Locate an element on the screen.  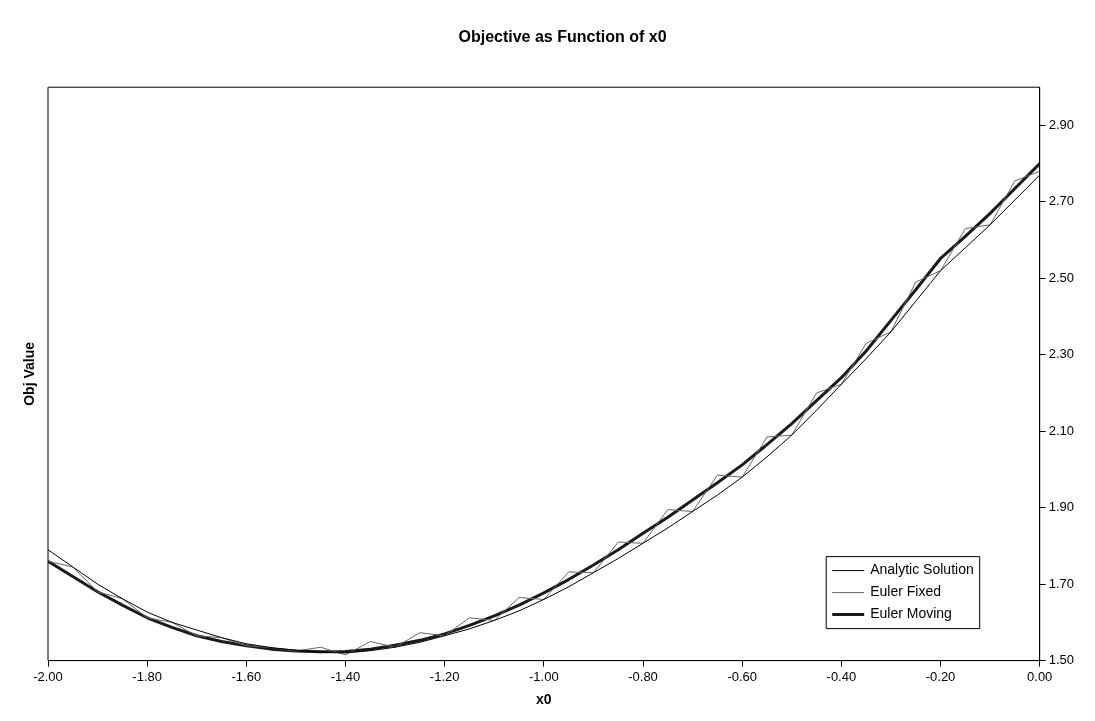
x-tick-label: -1.20 is located at coordinates (444, 676).